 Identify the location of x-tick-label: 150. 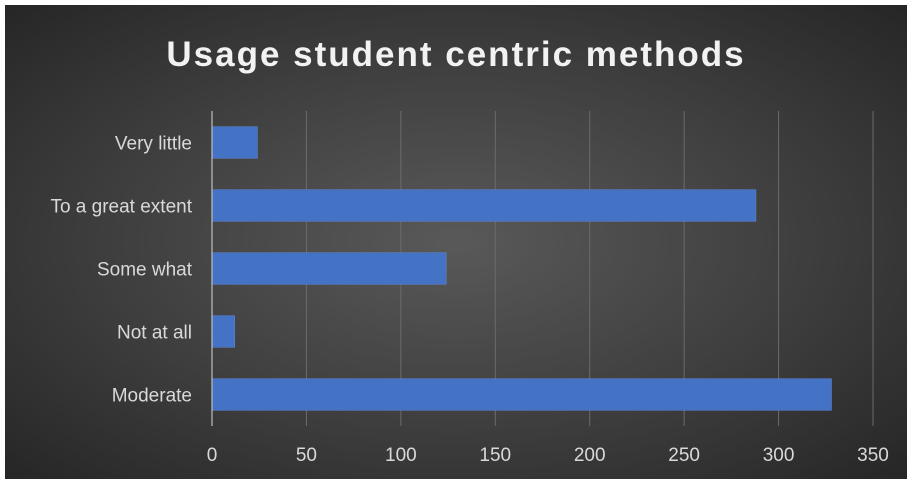
(495, 455).